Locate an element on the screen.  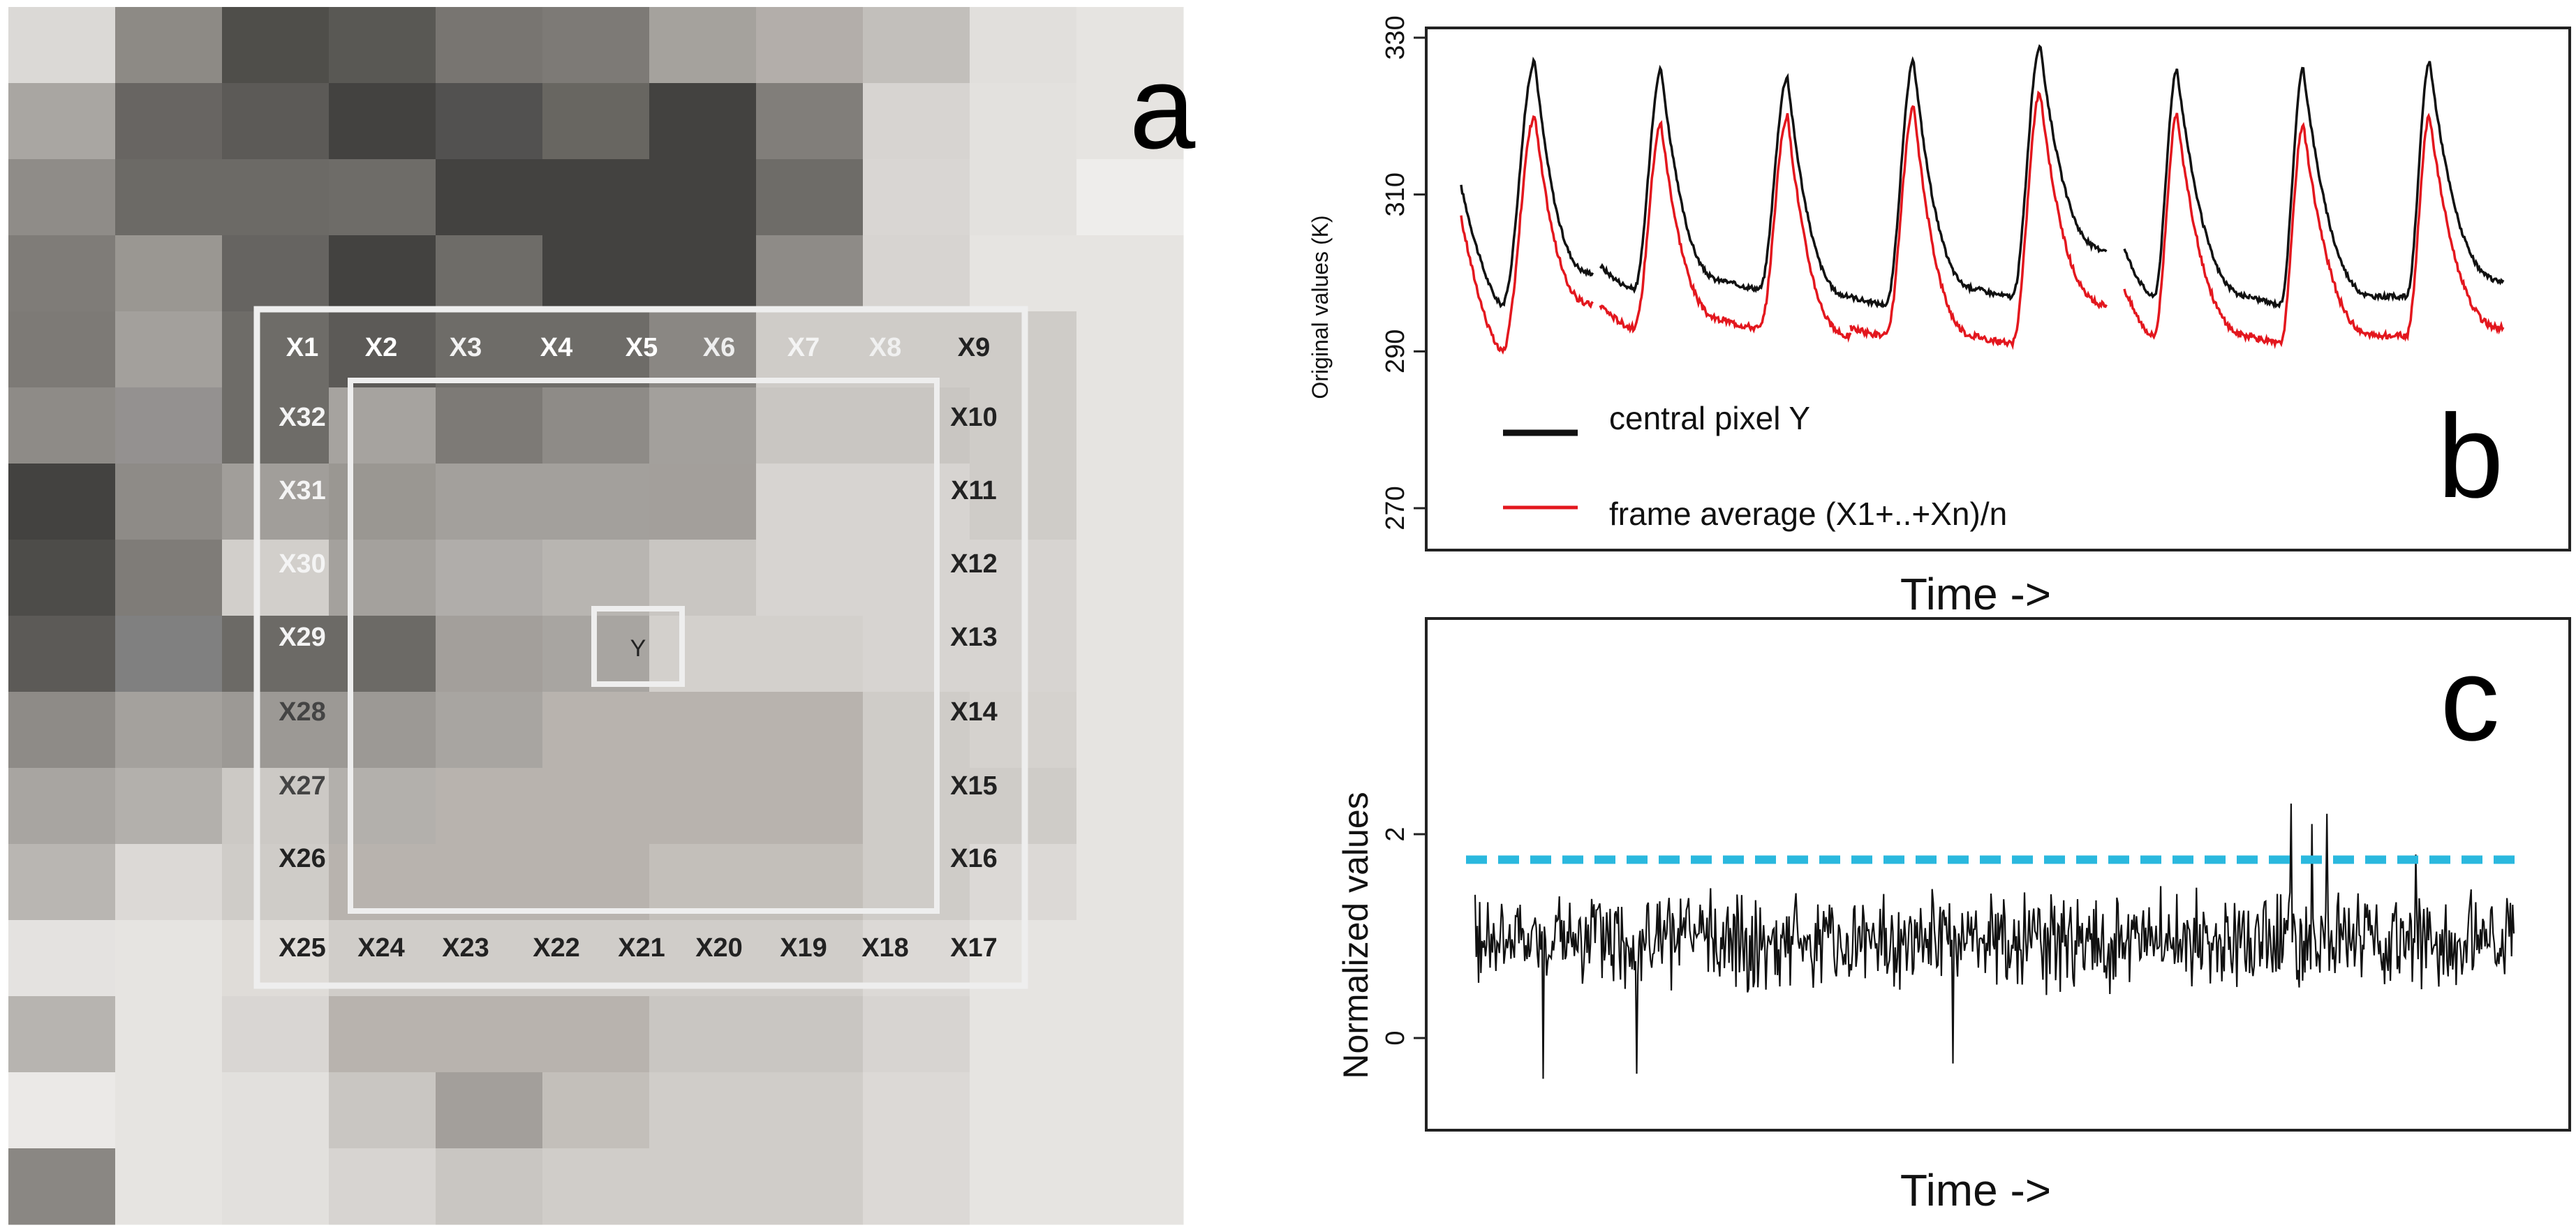
series-frame-average is located at coordinates (1982, 222).